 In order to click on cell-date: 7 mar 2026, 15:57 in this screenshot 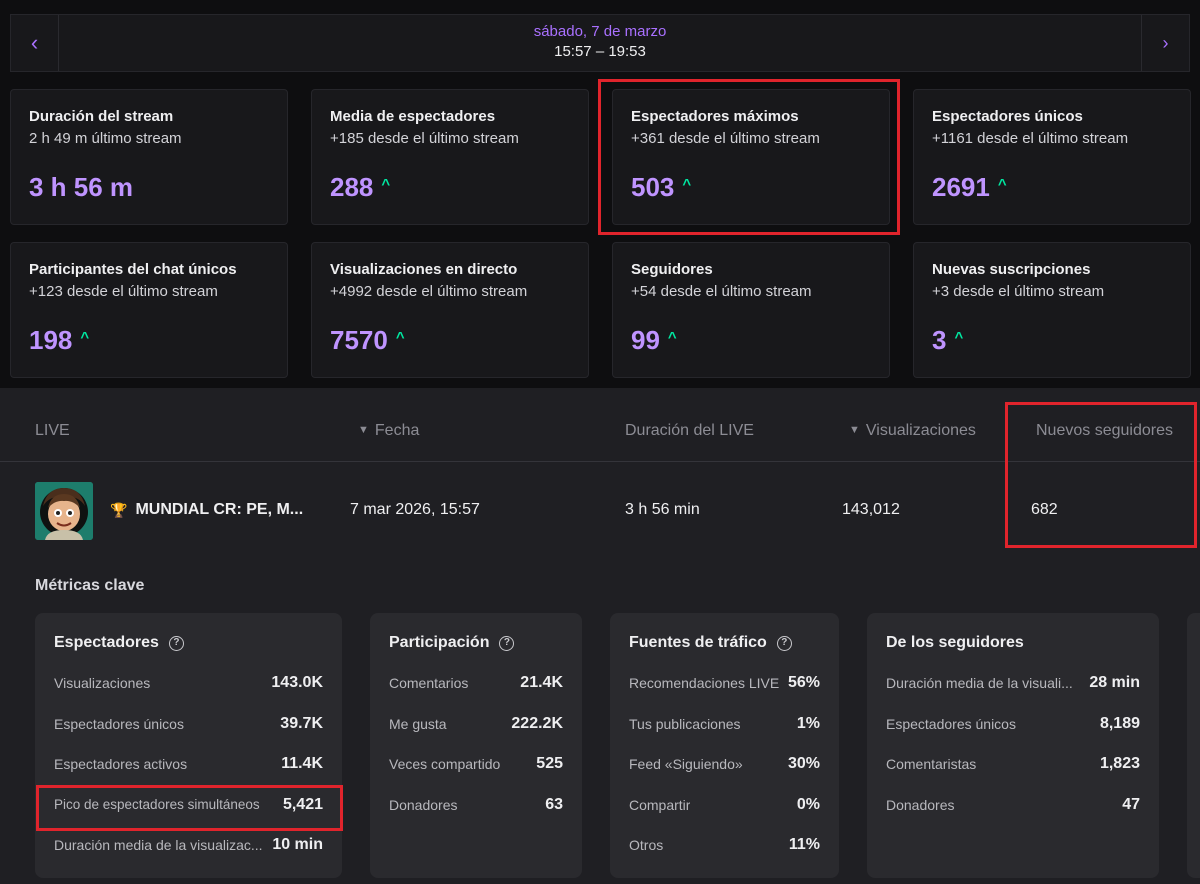, I will do `click(415, 509)`.